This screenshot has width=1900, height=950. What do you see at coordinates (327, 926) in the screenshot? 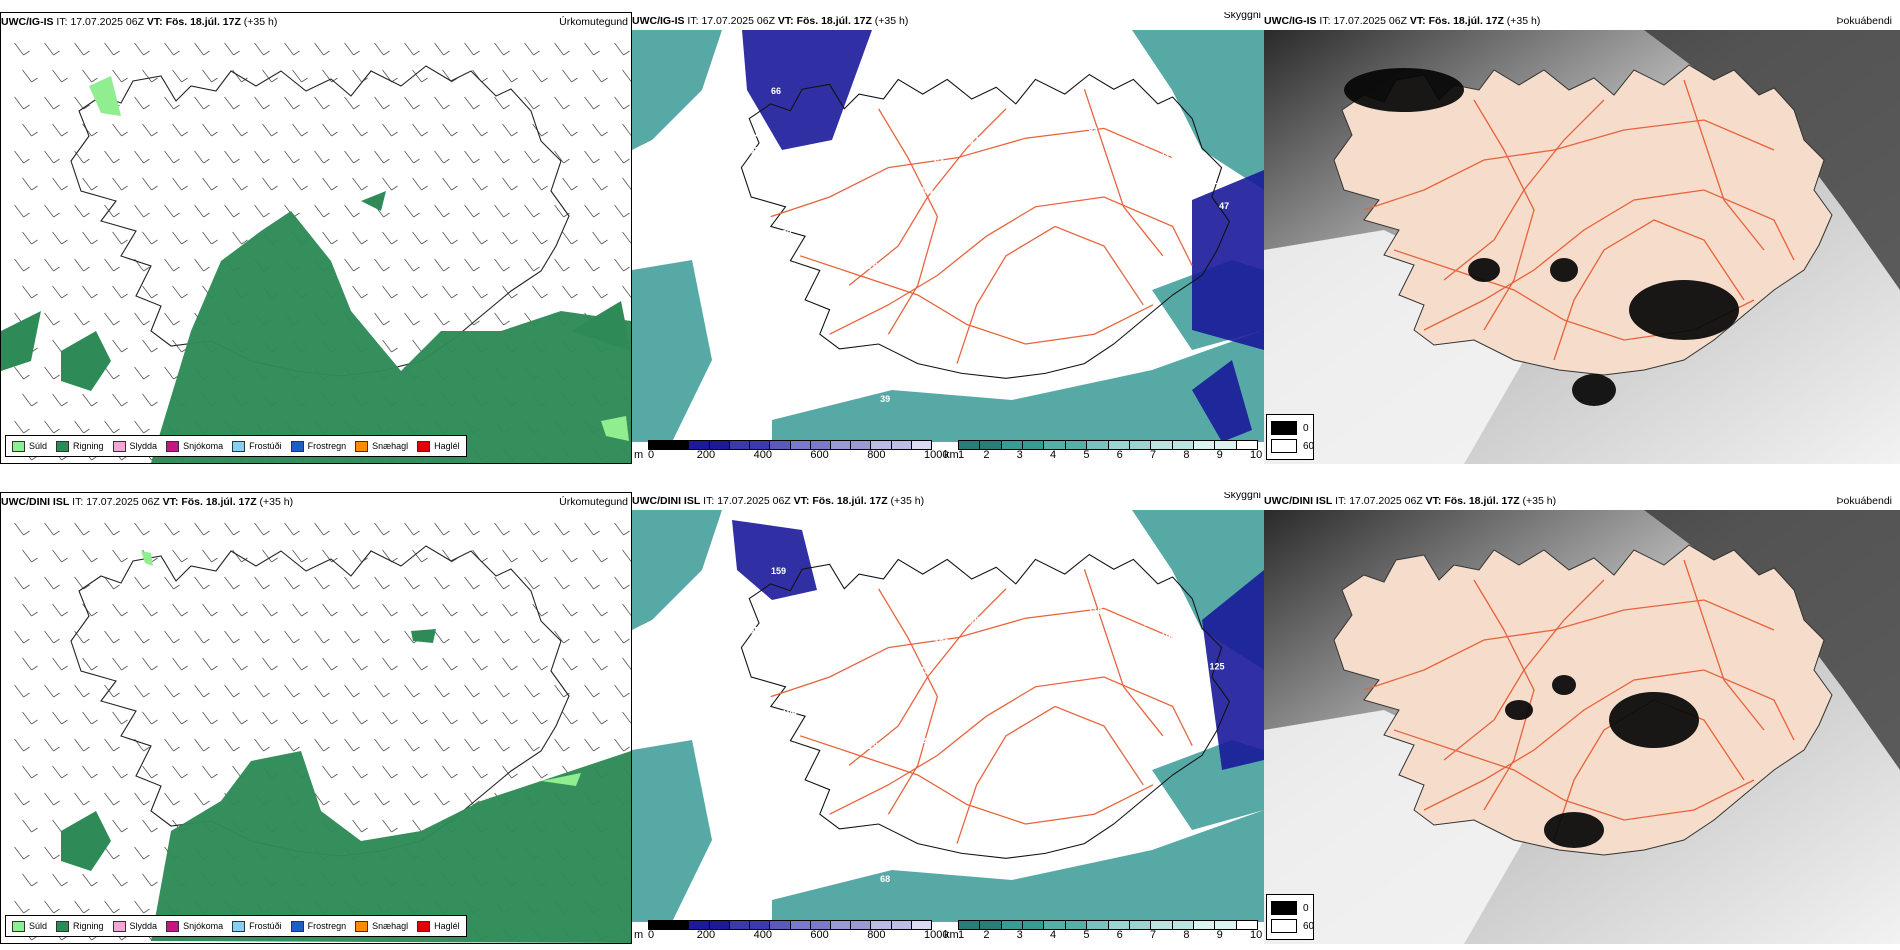
I see `legend-label: Frostregn` at bounding box center [327, 926].